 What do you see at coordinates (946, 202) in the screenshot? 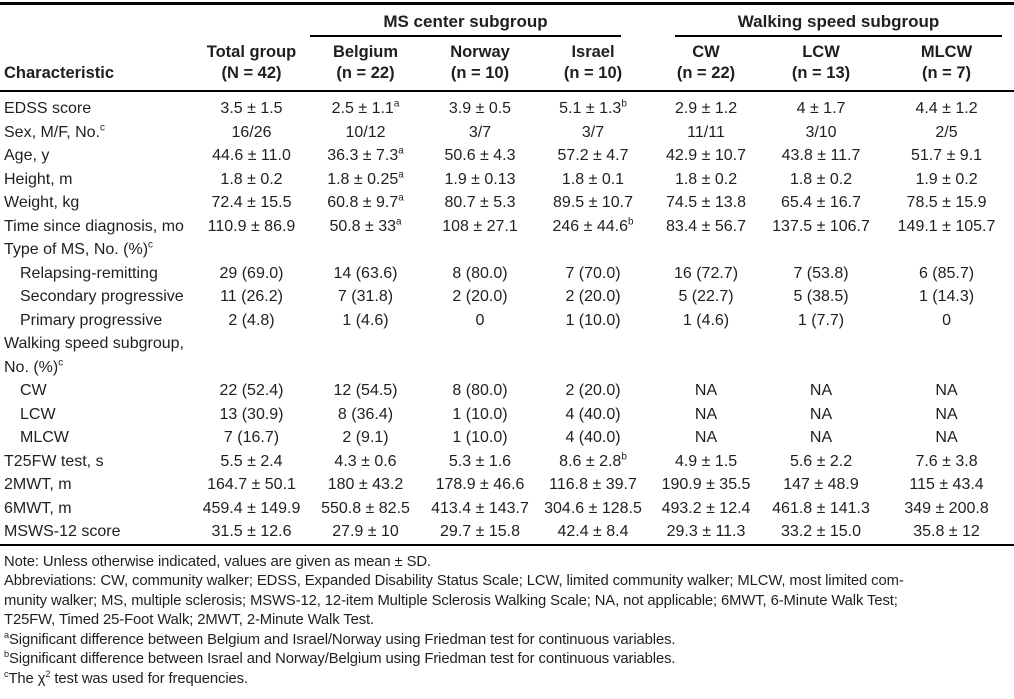
I see `cell: 78.5 ± 15.9` at bounding box center [946, 202].